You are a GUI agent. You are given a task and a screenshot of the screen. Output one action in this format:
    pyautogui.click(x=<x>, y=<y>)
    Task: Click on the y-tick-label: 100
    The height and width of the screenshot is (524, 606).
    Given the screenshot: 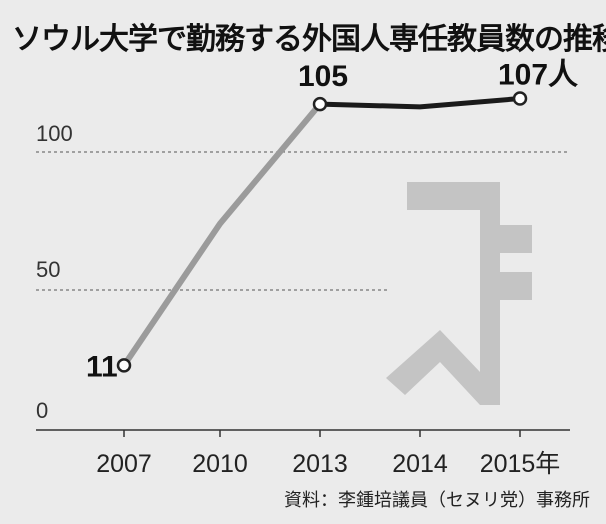 What is the action you would take?
    pyautogui.click(x=54, y=133)
    